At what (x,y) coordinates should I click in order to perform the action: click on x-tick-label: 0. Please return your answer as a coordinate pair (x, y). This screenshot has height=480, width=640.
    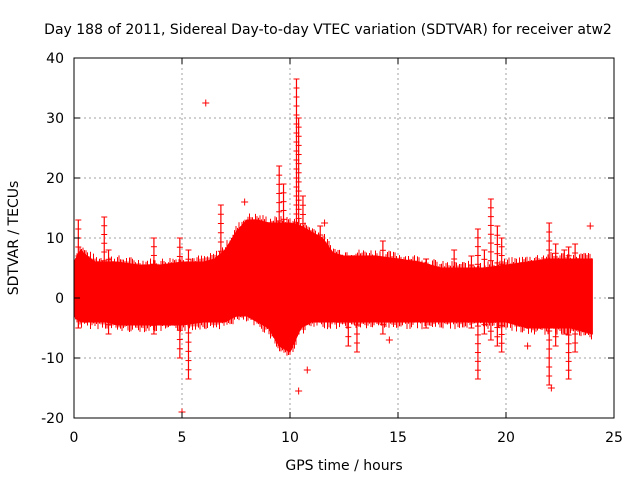
    Looking at the image, I should click on (74, 438).